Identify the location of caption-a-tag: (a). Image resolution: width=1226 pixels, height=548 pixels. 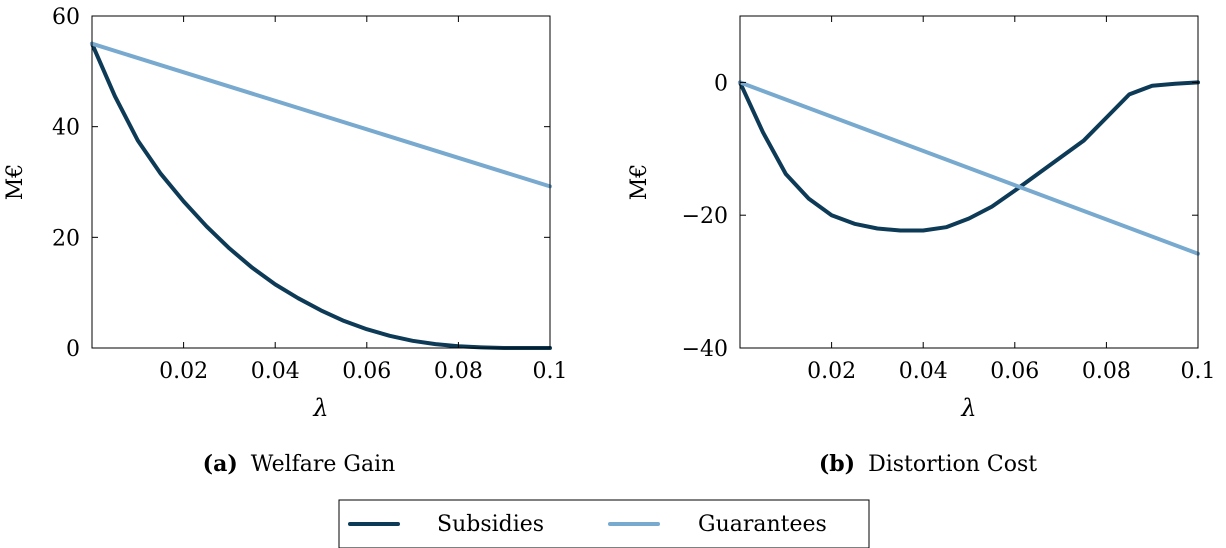
(220, 464).